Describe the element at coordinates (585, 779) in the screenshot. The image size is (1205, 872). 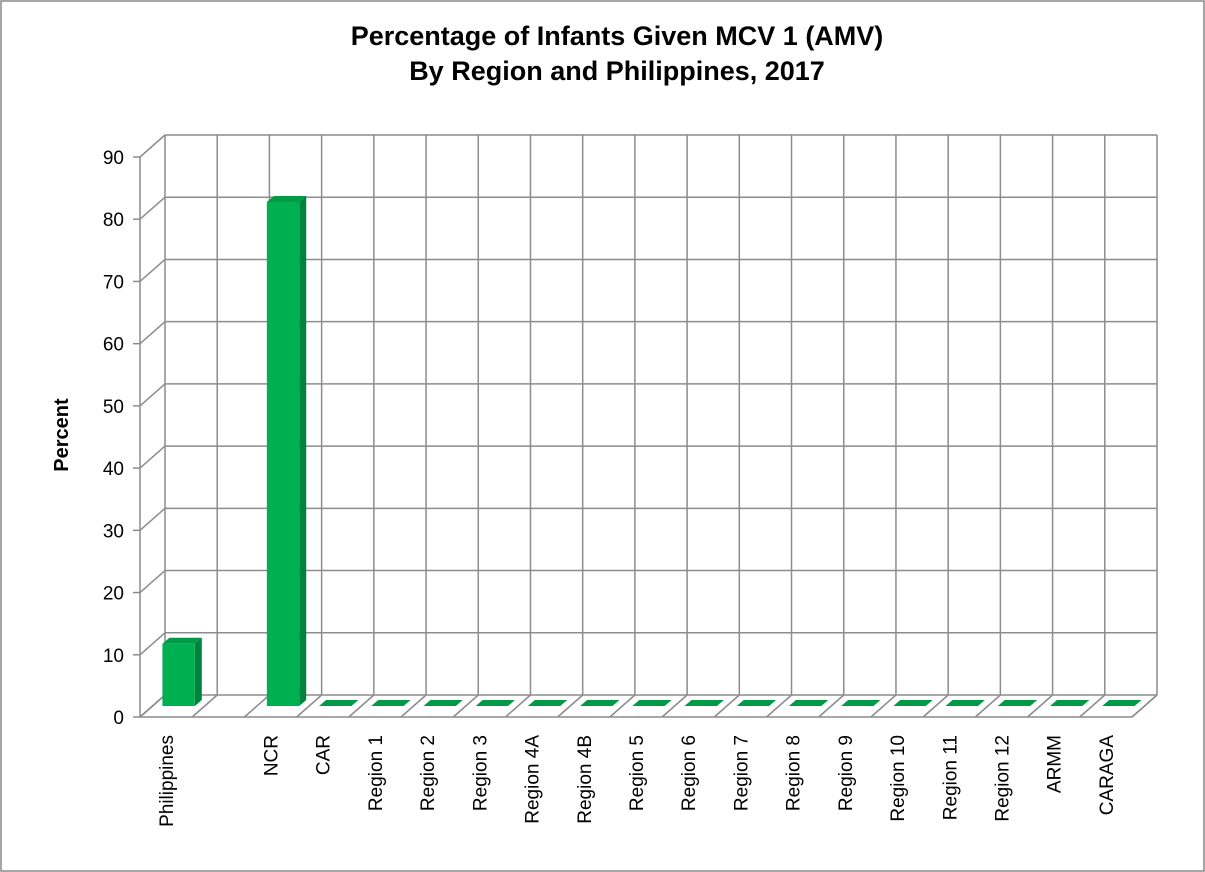
I see `x-tick-label: Region 4B` at that location.